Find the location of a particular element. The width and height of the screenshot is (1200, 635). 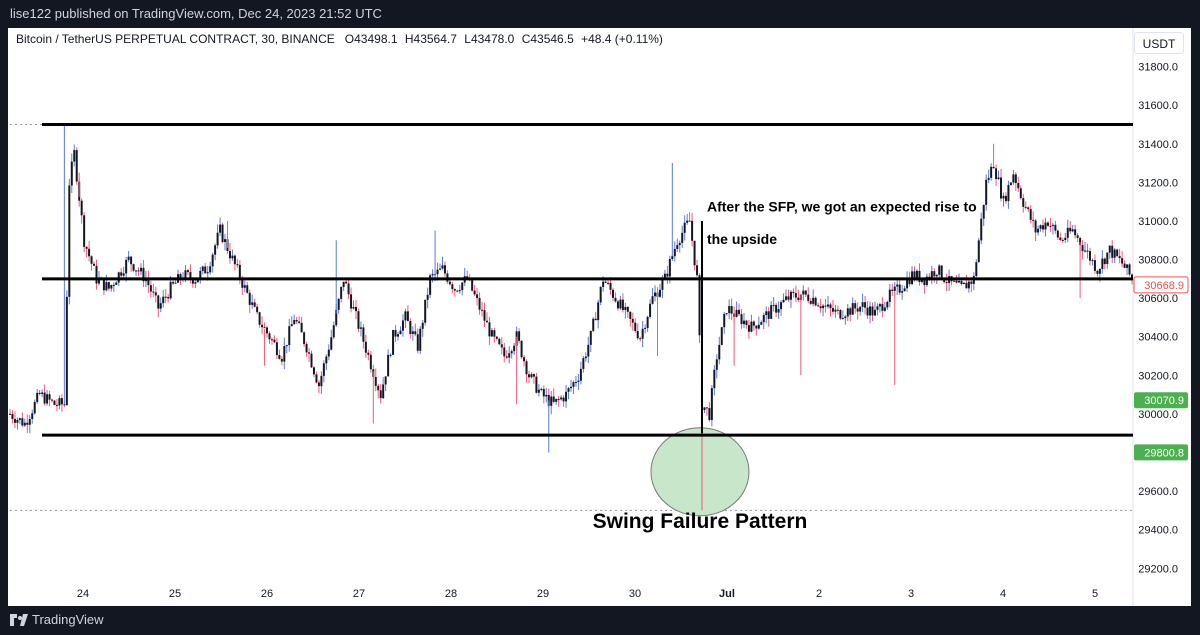

annotation-note: the upside is located at coordinates (742, 239).